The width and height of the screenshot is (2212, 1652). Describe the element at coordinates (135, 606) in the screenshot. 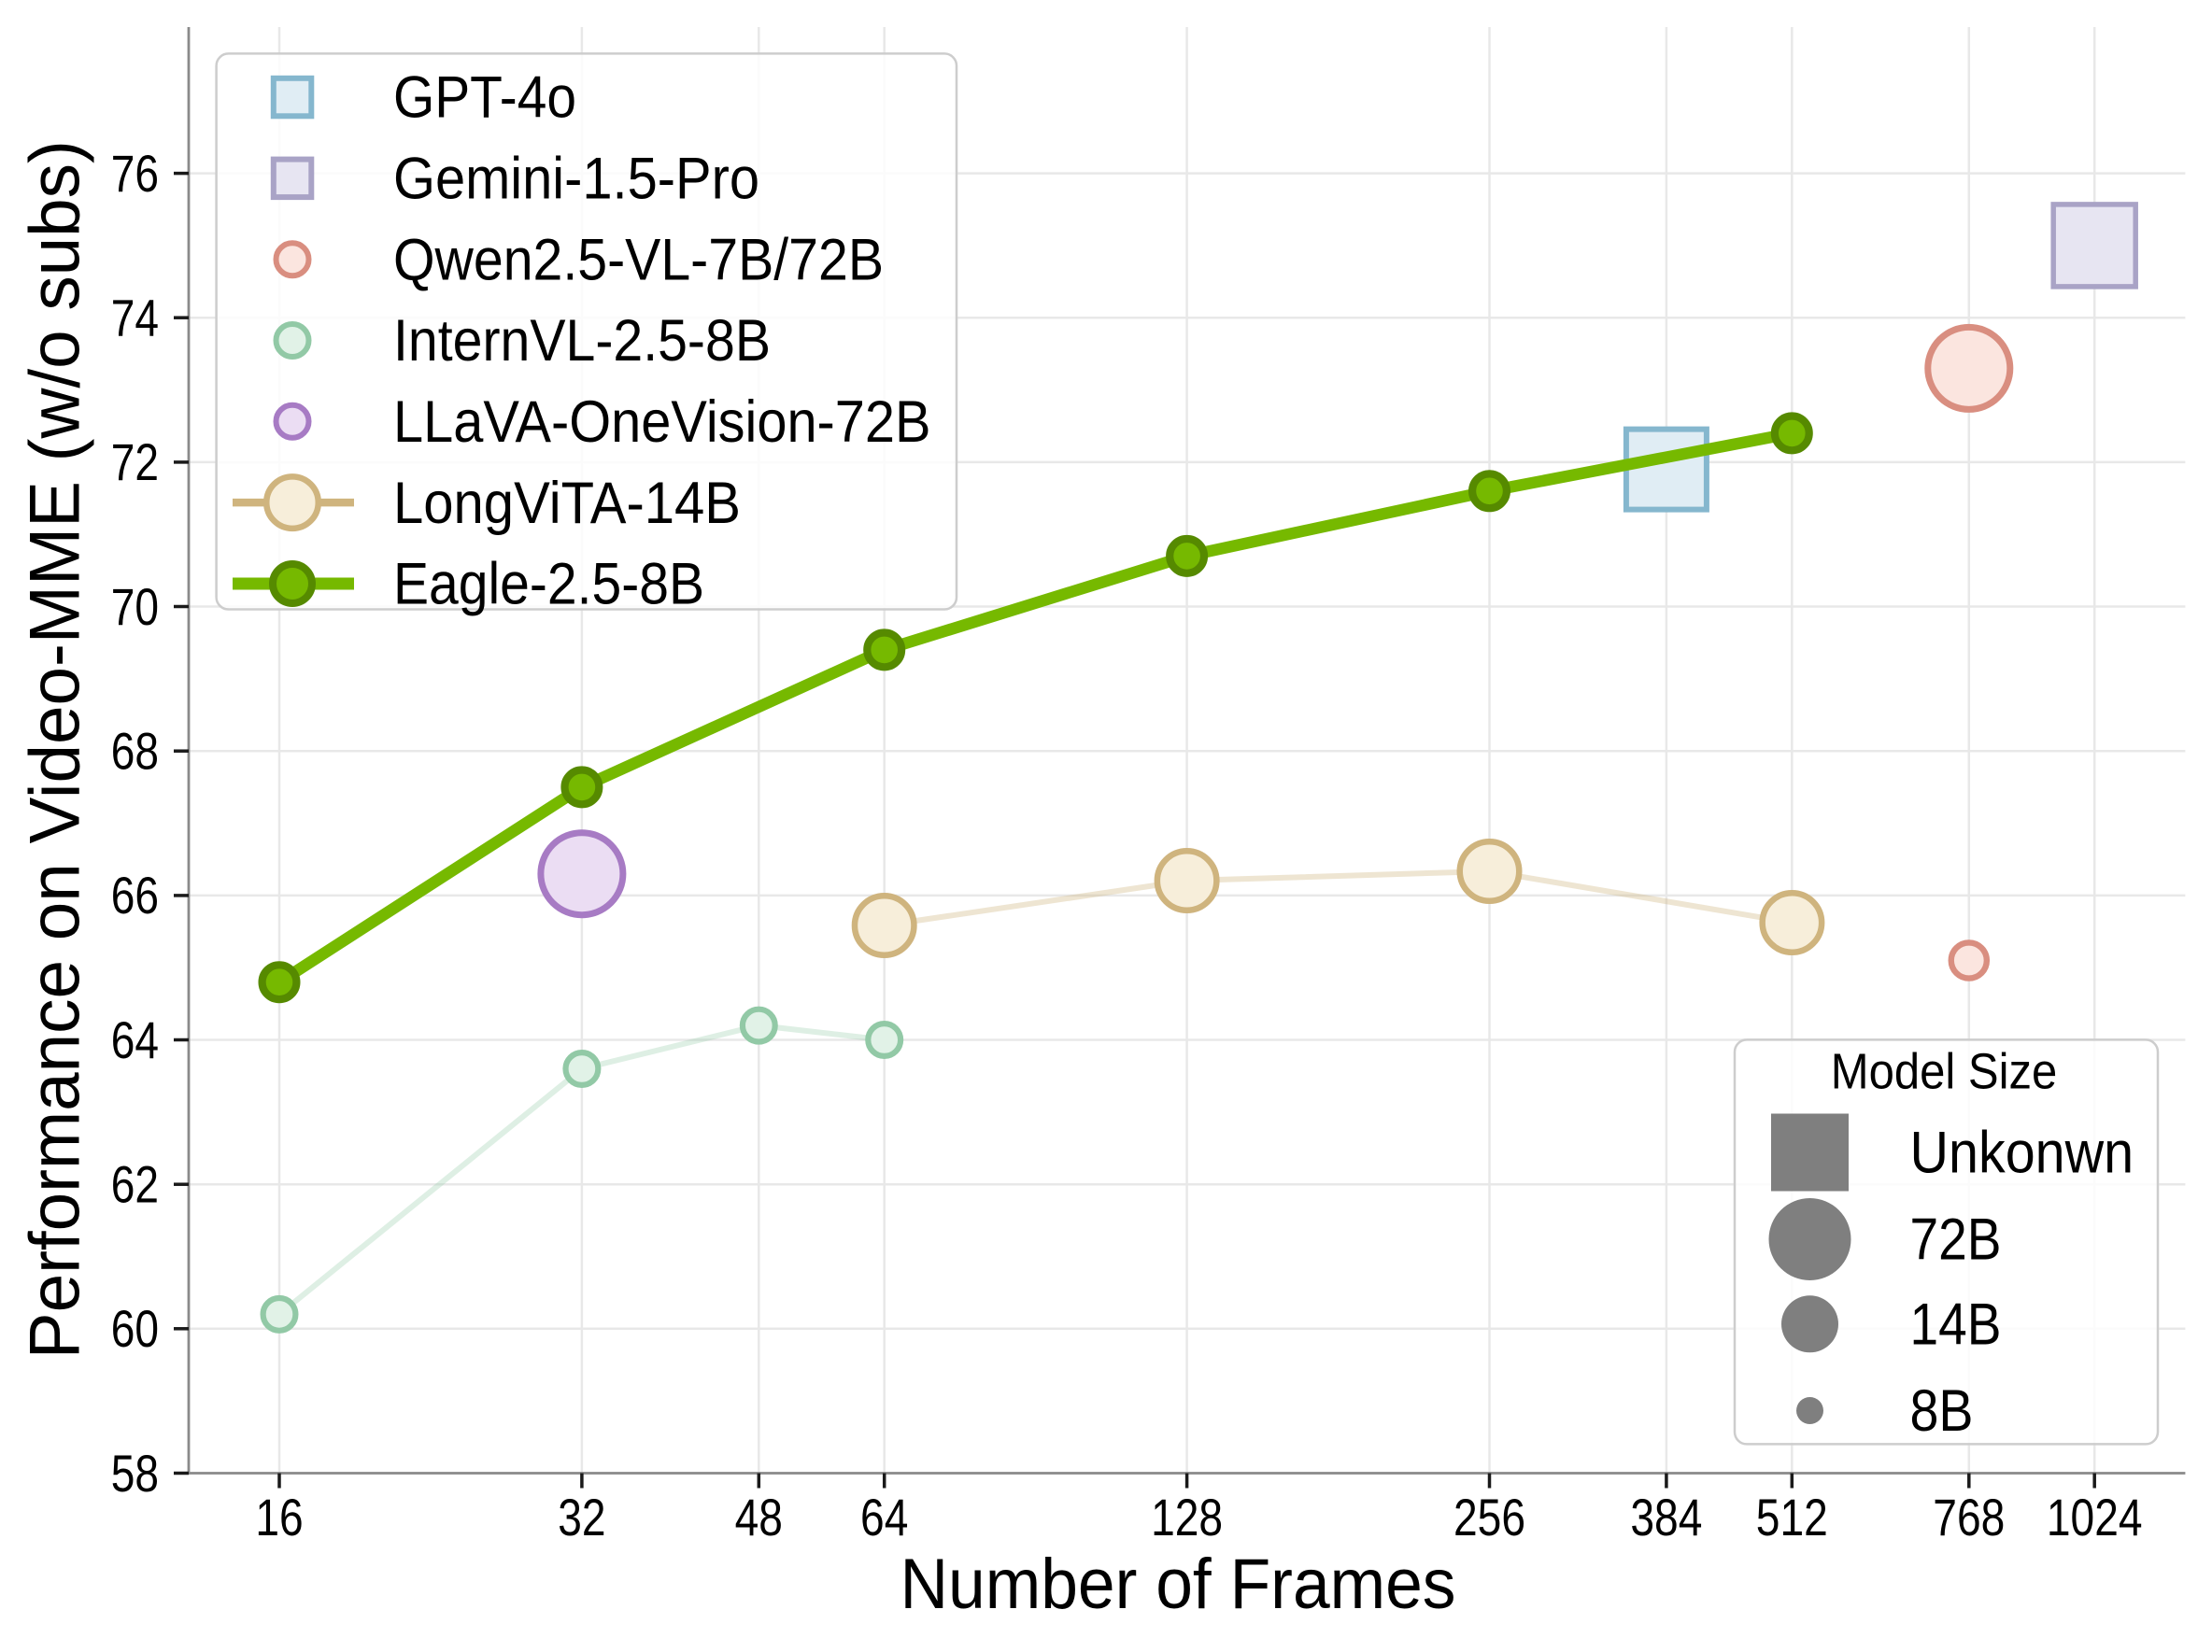

I see `svg-text: 70` at that location.